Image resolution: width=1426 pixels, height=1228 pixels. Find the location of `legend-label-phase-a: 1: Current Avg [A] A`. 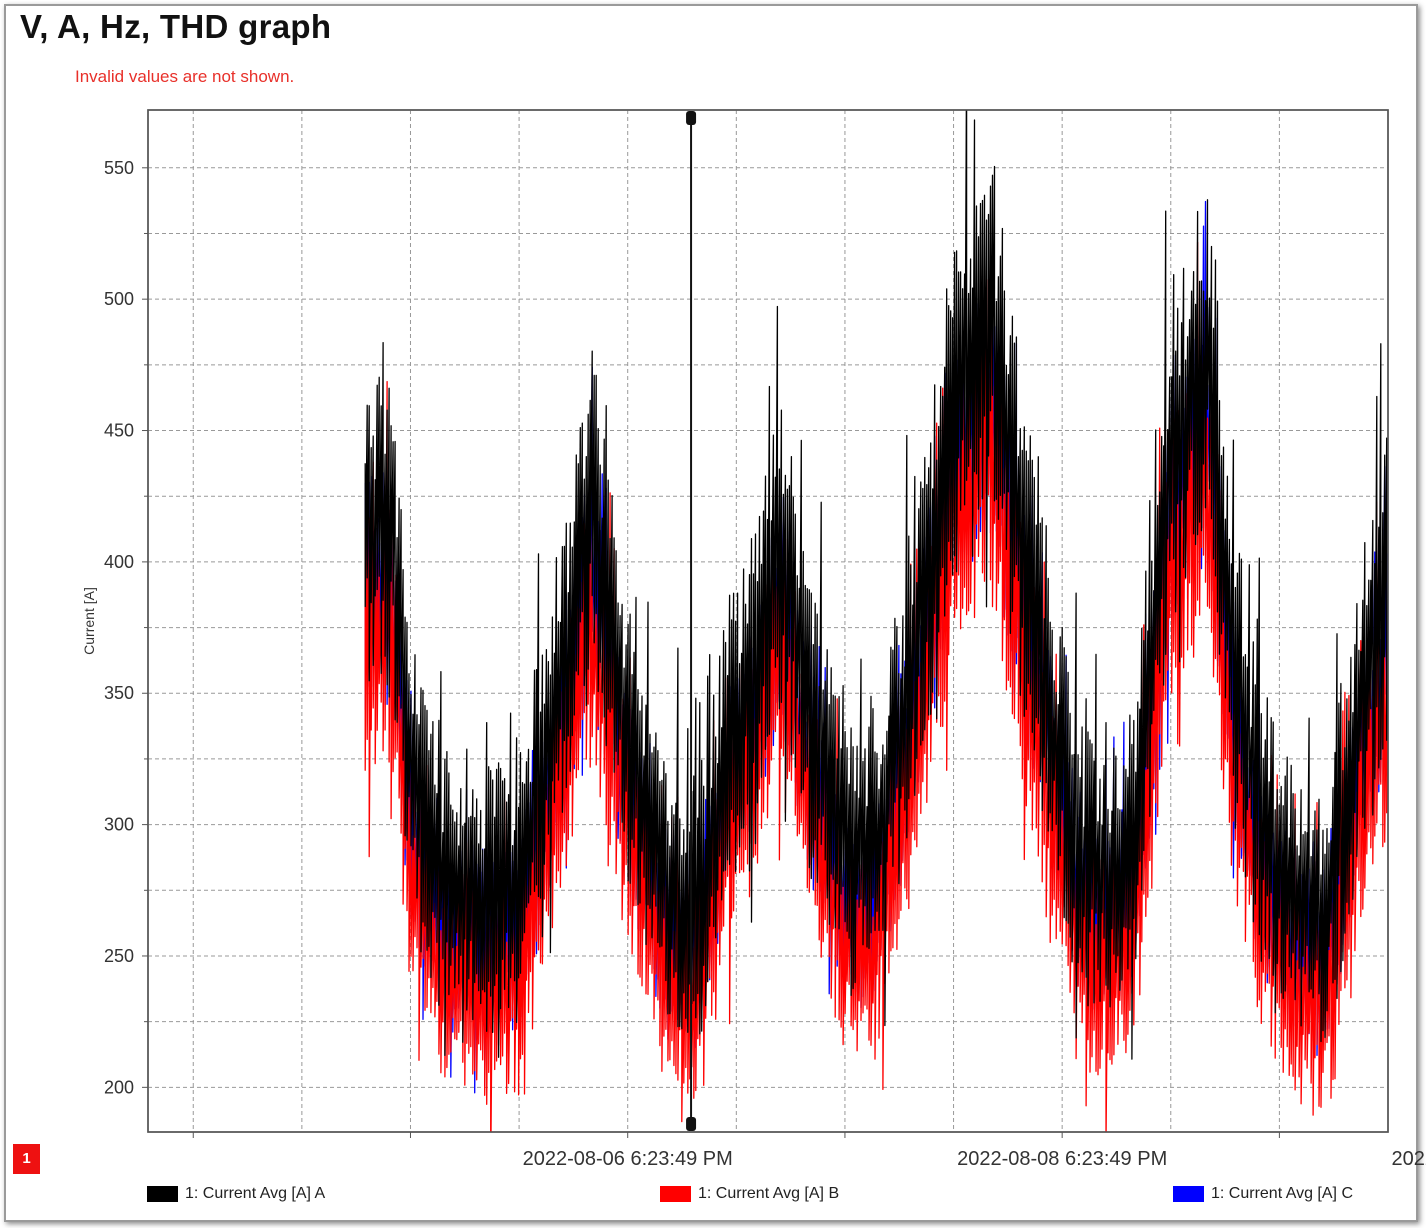

legend-label-phase-a: 1: Current Avg [A] A is located at coordinates (255, 1193).